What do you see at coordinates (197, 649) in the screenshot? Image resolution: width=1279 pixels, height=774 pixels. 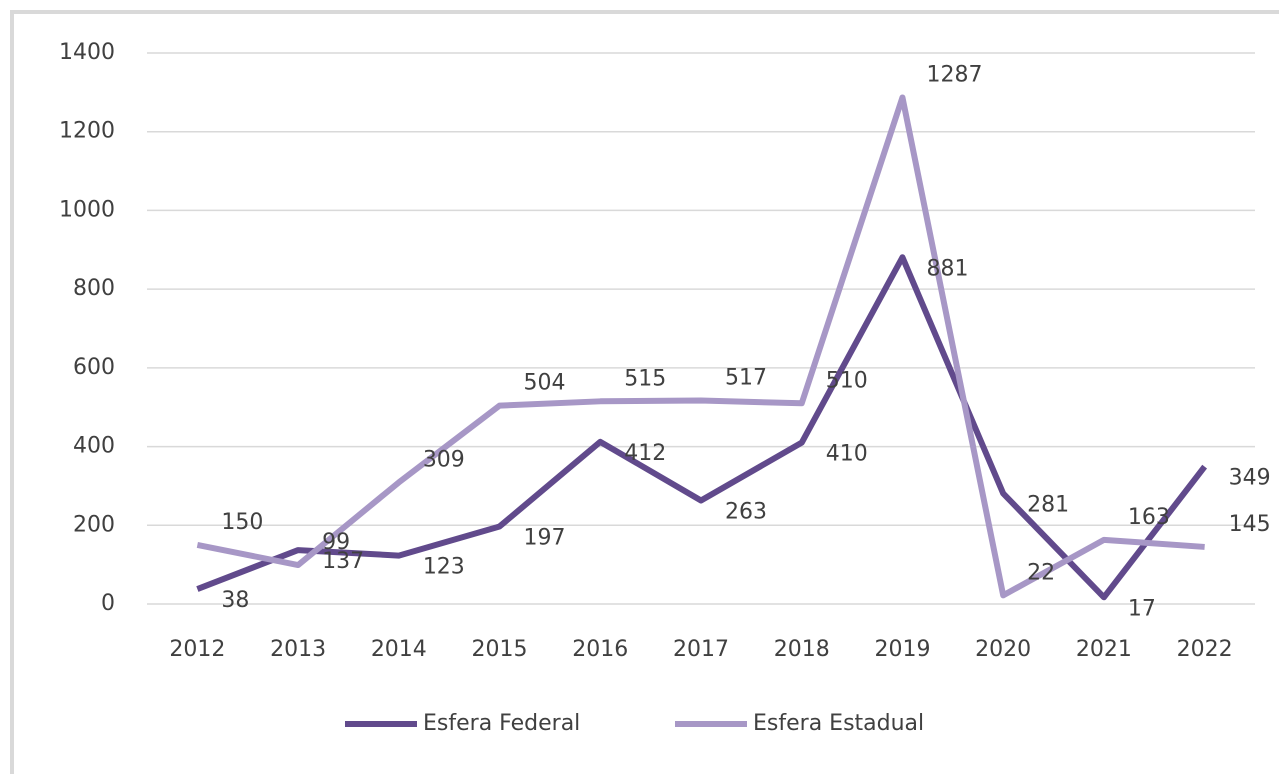 I see `x-tick-label: 2012` at bounding box center [197, 649].